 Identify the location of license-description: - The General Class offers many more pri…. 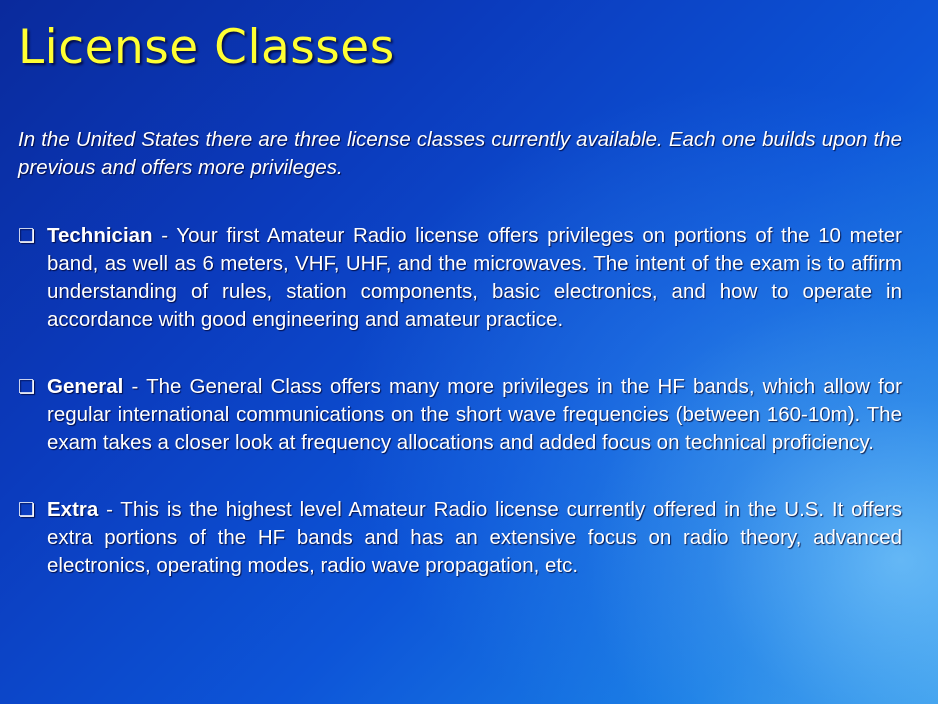
(474, 414).